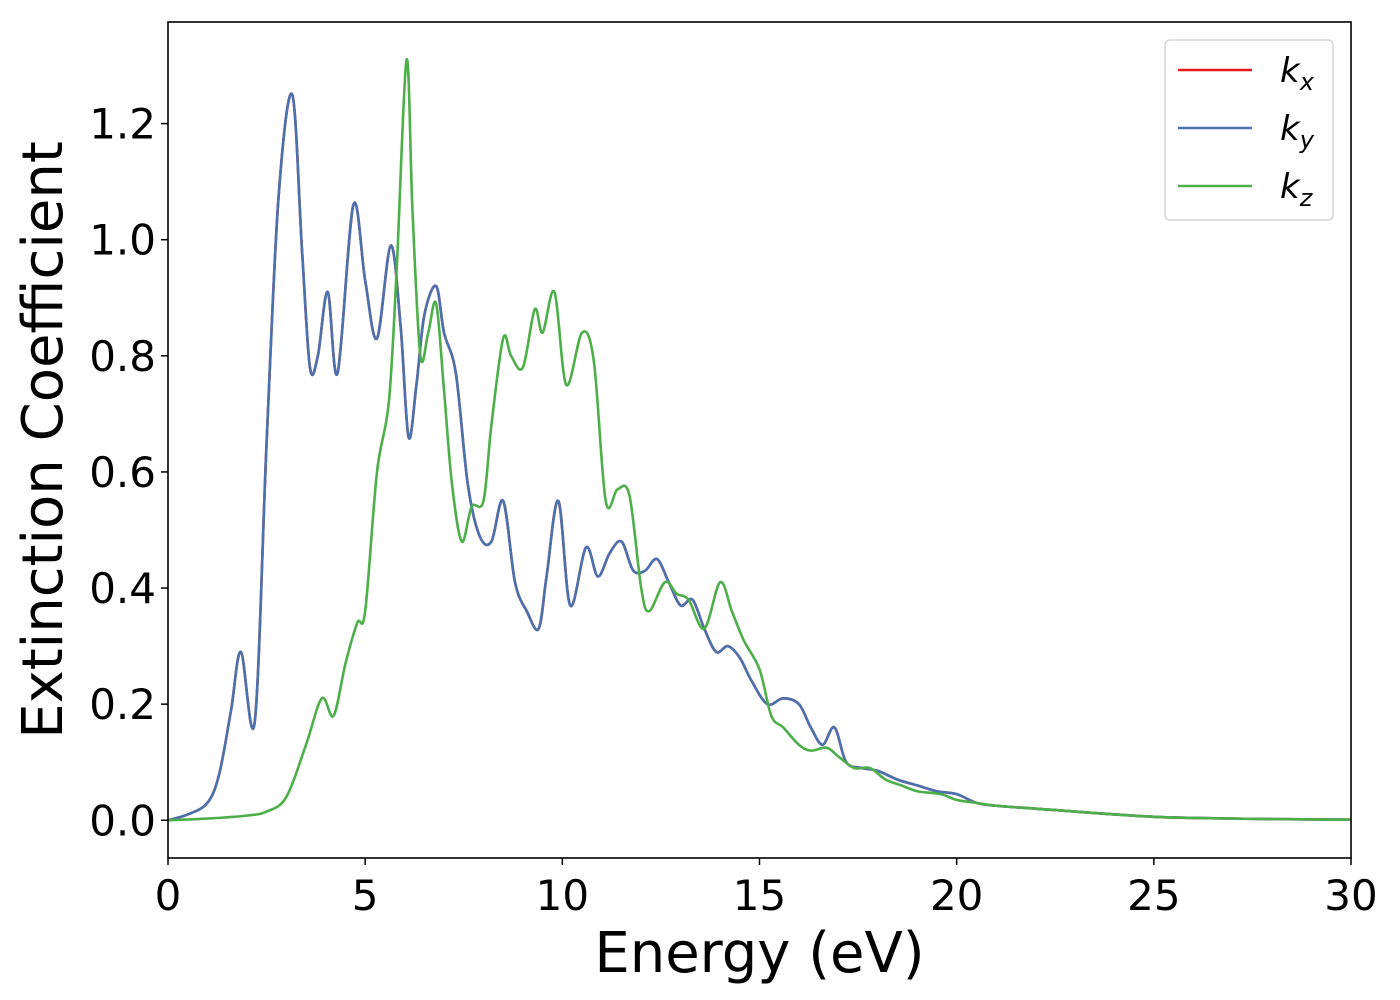 This screenshot has height=1000, width=1400. I want to click on x-axis-ticks: 0 5 10 15 20 25 30, so click(766, 889).